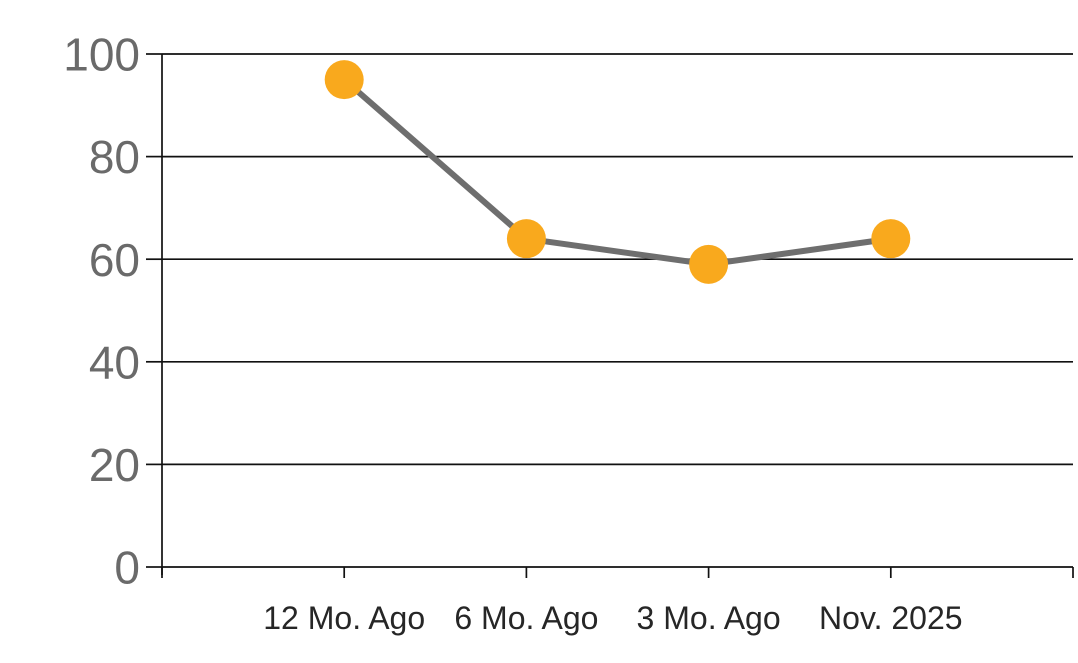 The width and height of the screenshot is (1078, 663). I want to click on y-tick-label: 20, so click(114, 465).